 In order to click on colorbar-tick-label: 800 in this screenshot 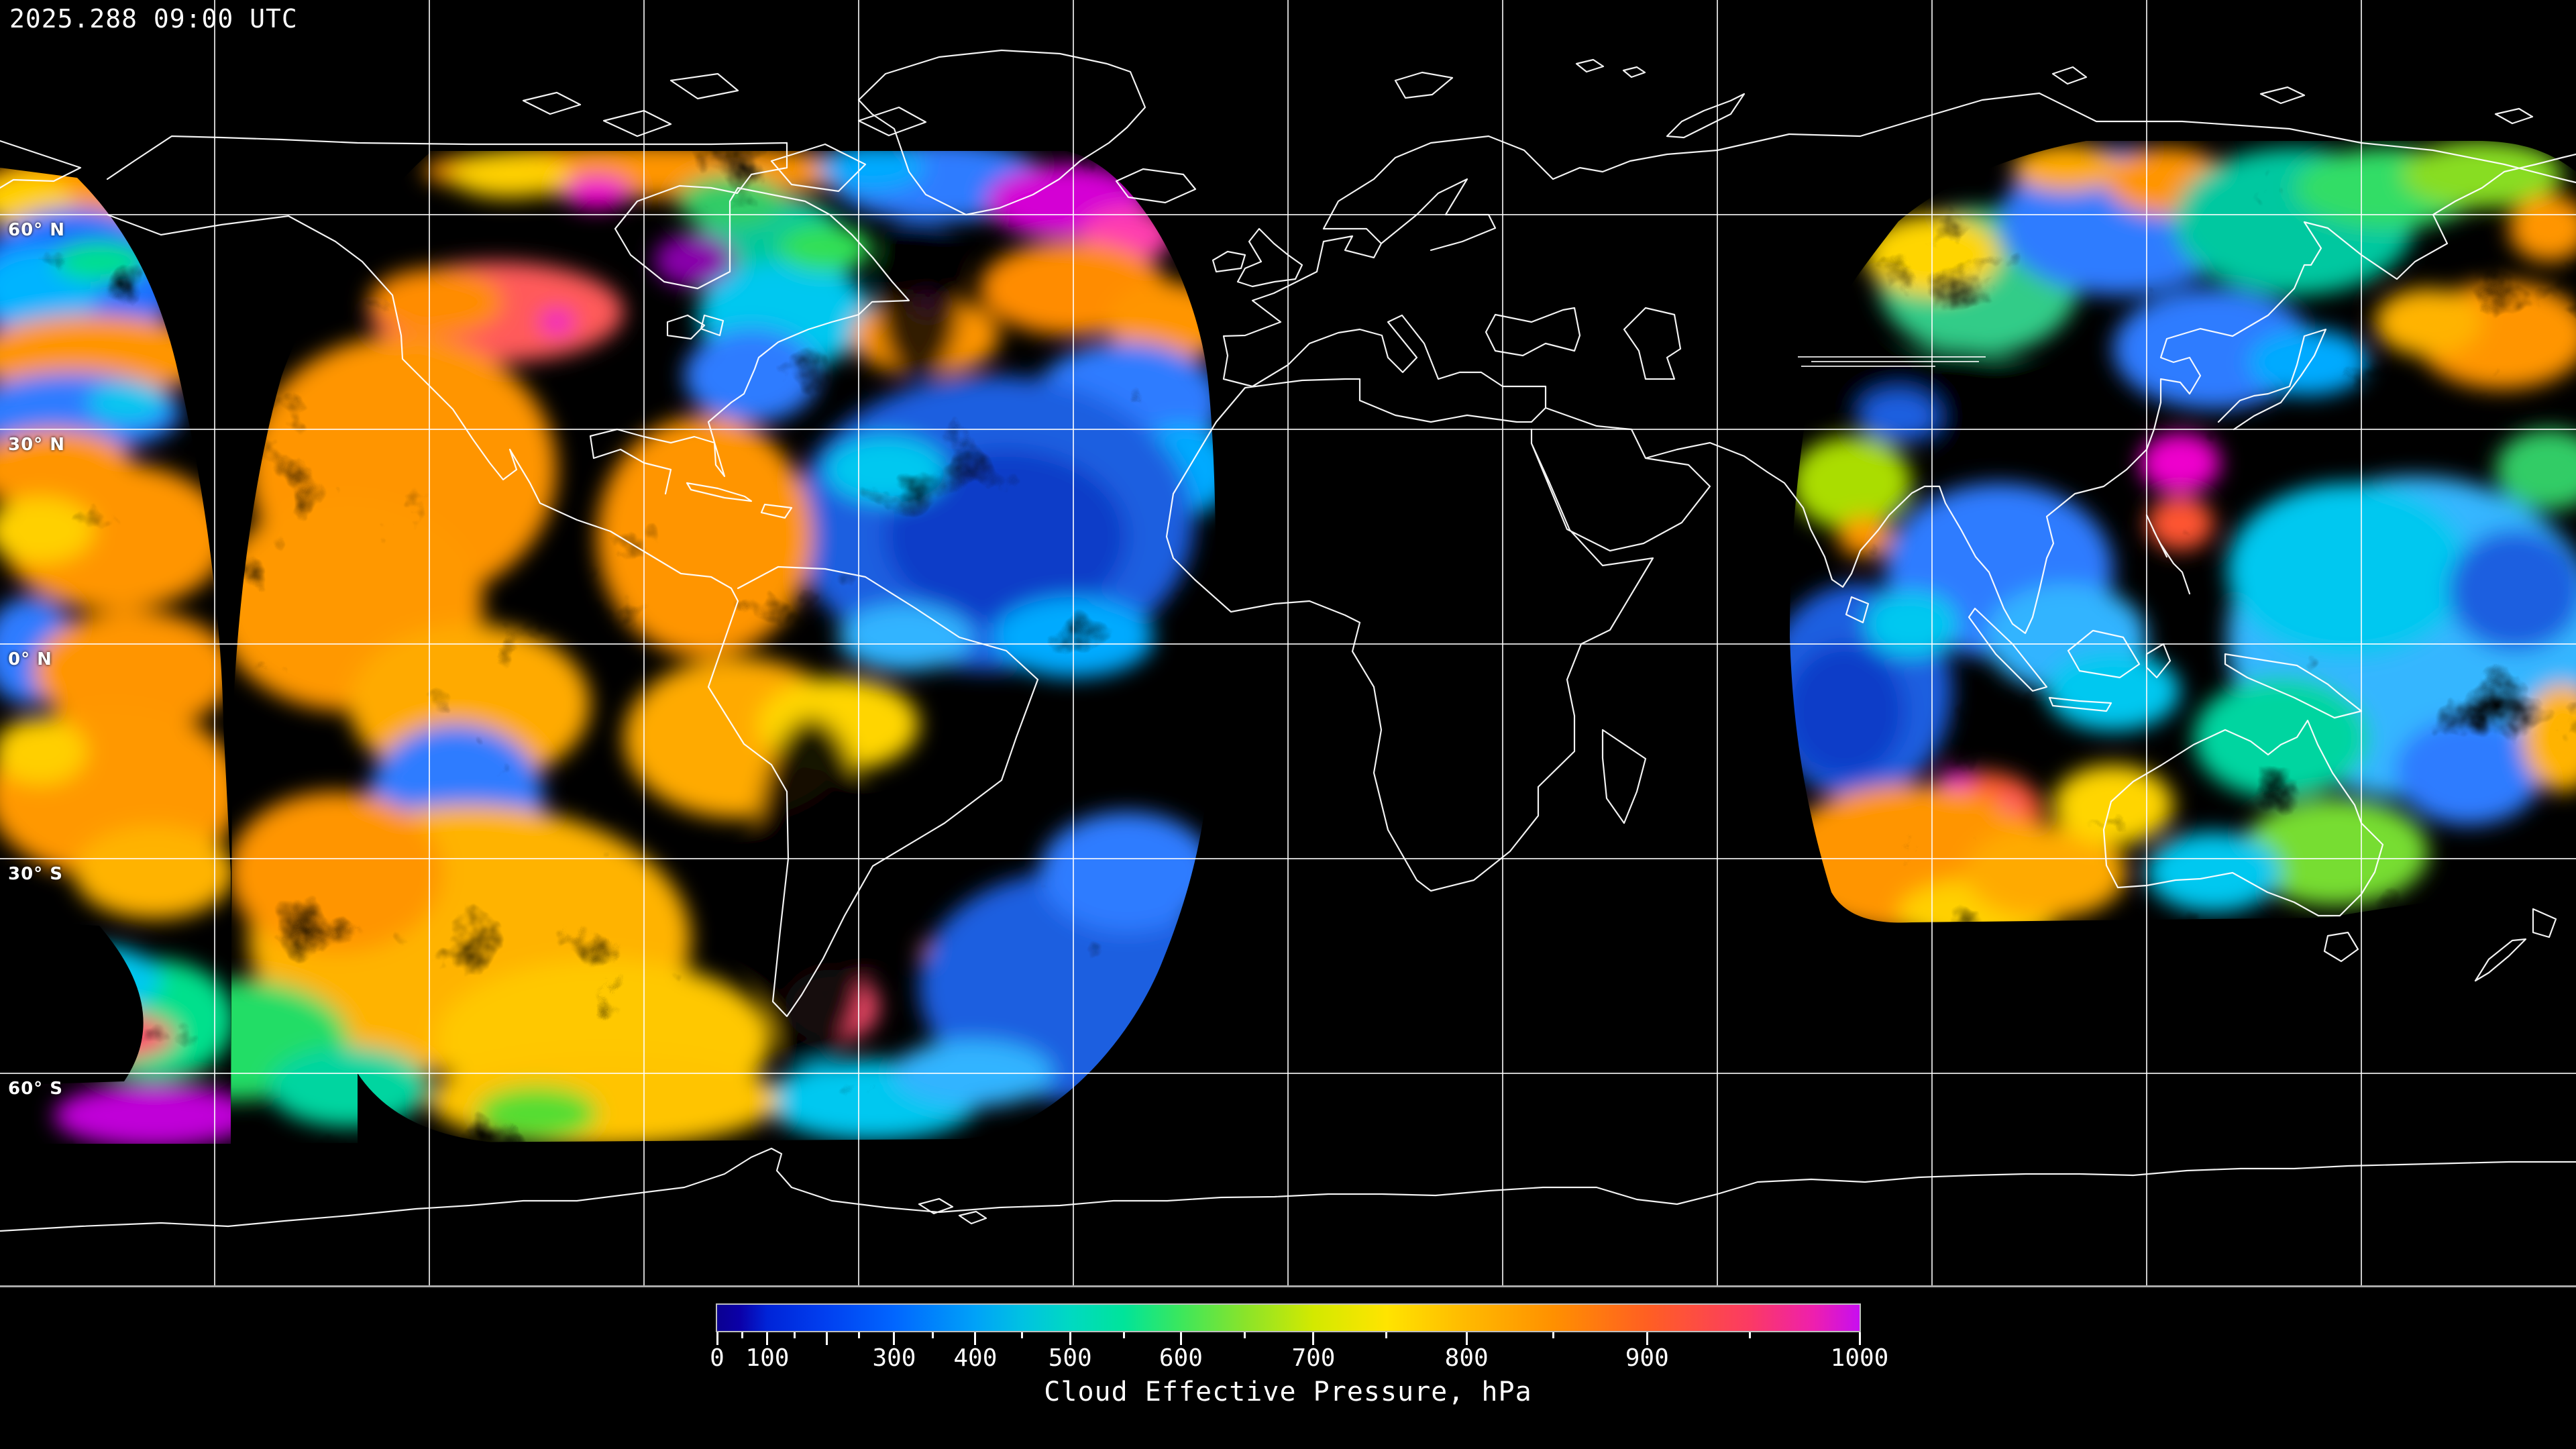, I will do `click(1466, 1358)`.